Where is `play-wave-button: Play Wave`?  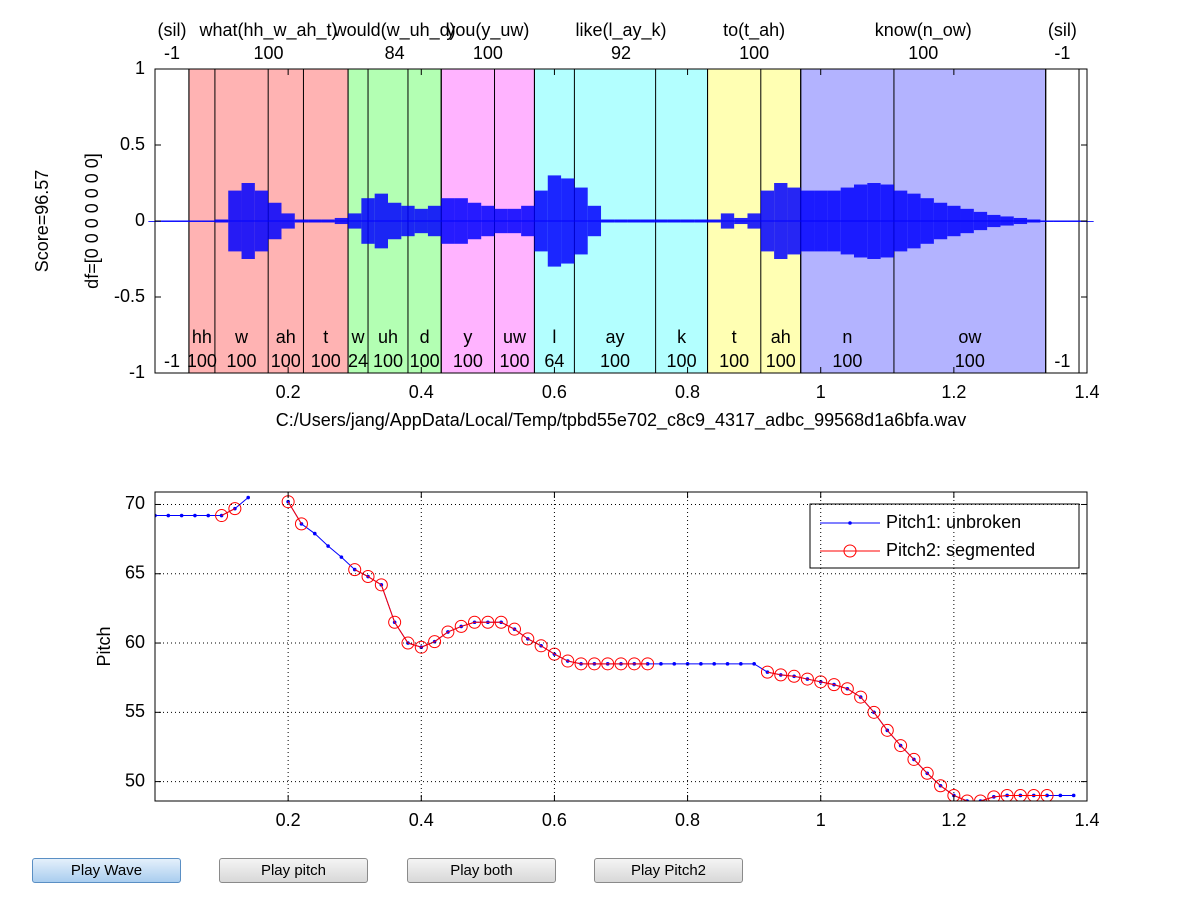
play-wave-button: Play Wave is located at coordinates (106, 870).